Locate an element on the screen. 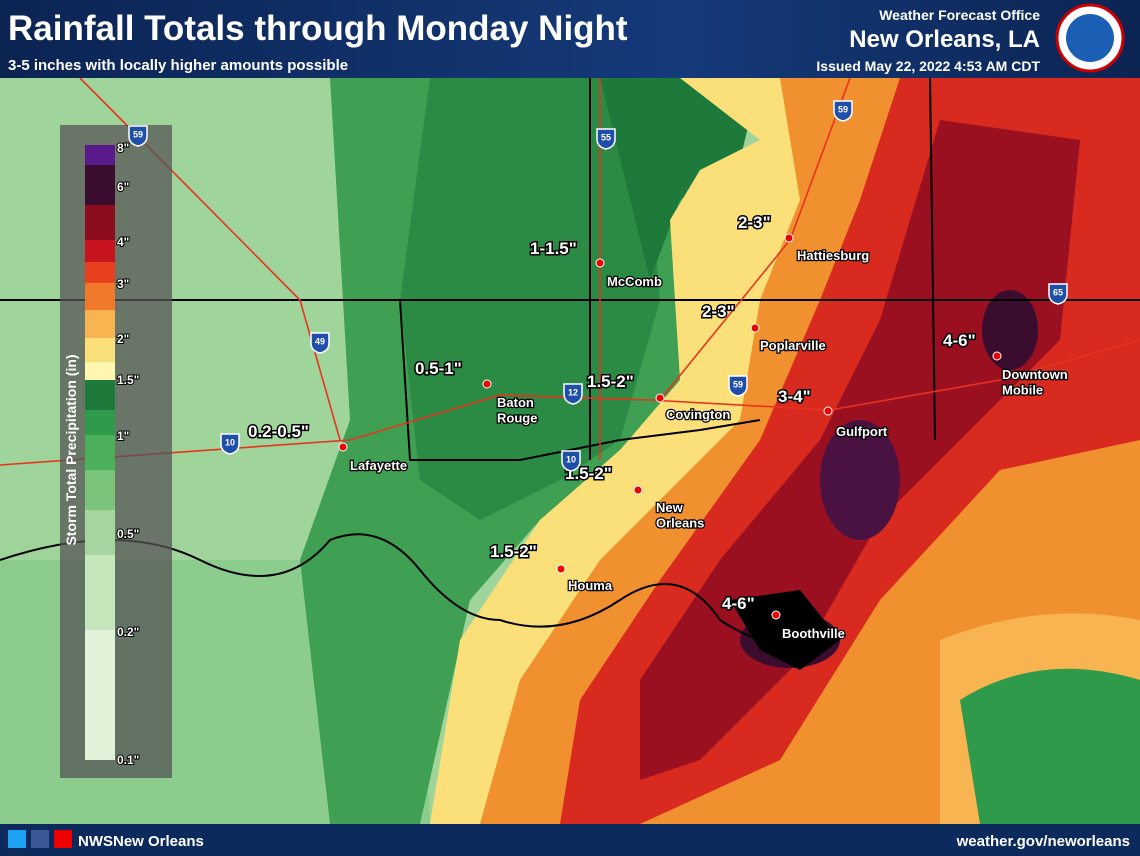 This screenshot has height=856, width=1140. legend-tick-label: 1.5" is located at coordinates (128, 380).